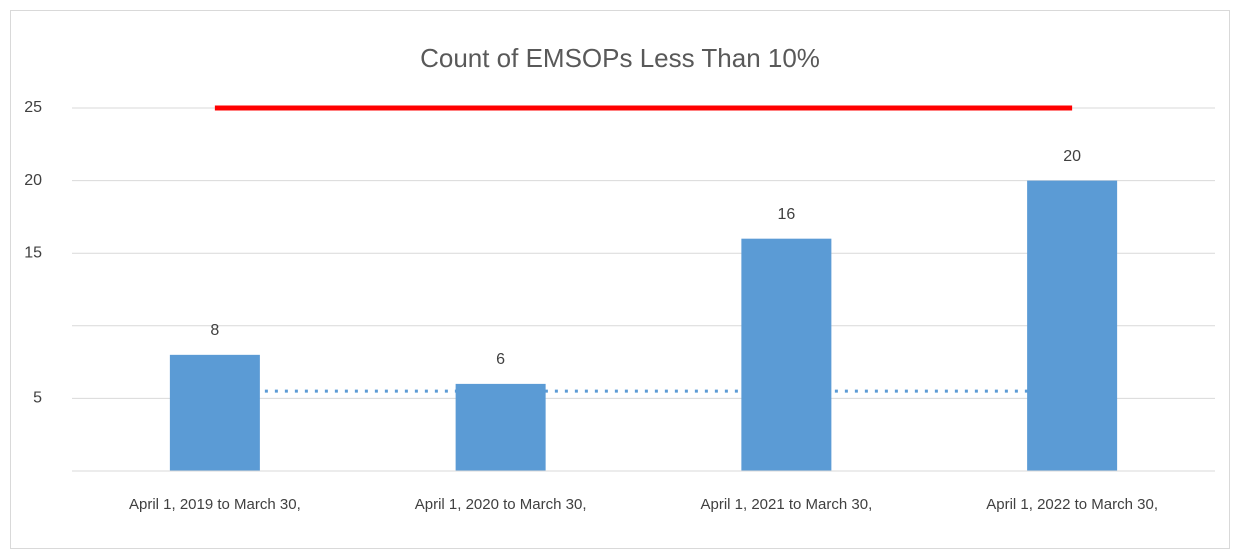 This screenshot has height=560, width=1241. Describe the element at coordinates (215, 504) in the screenshot. I see `x-tick-label: April 1, 2019 to March 30,` at that location.